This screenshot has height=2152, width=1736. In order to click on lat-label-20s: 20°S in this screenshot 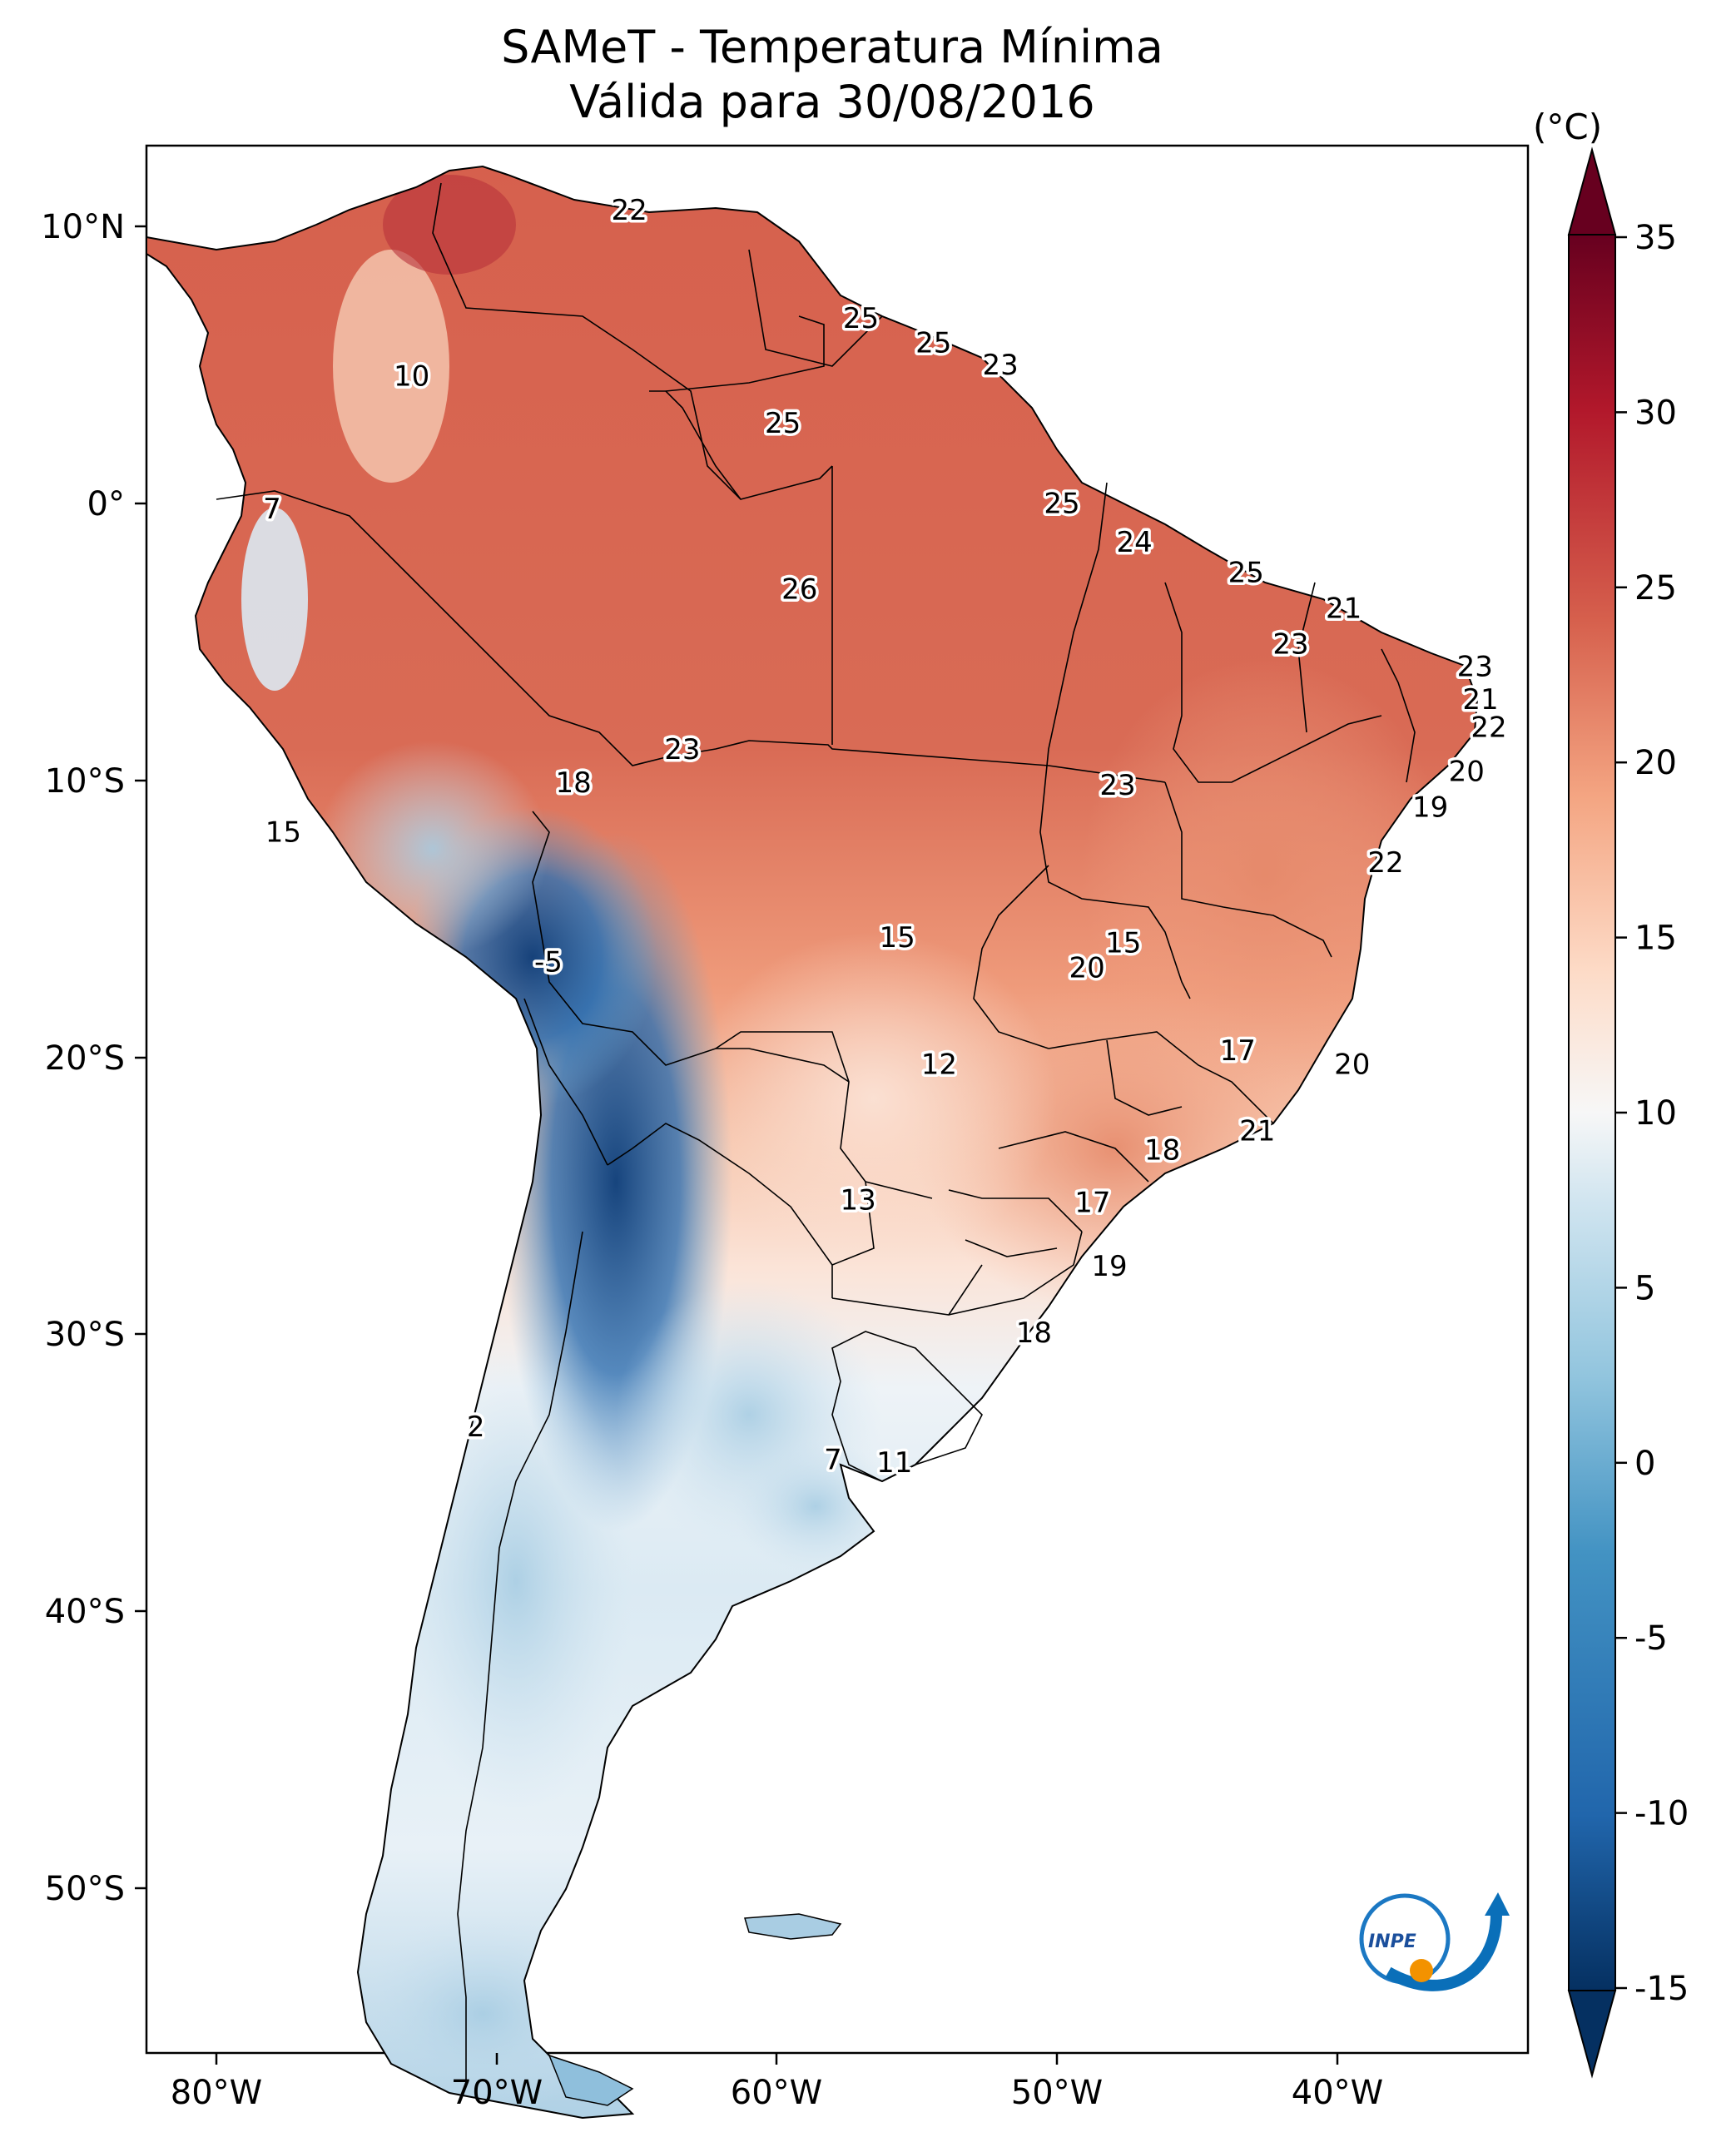, I will do `click(85, 1058)`.